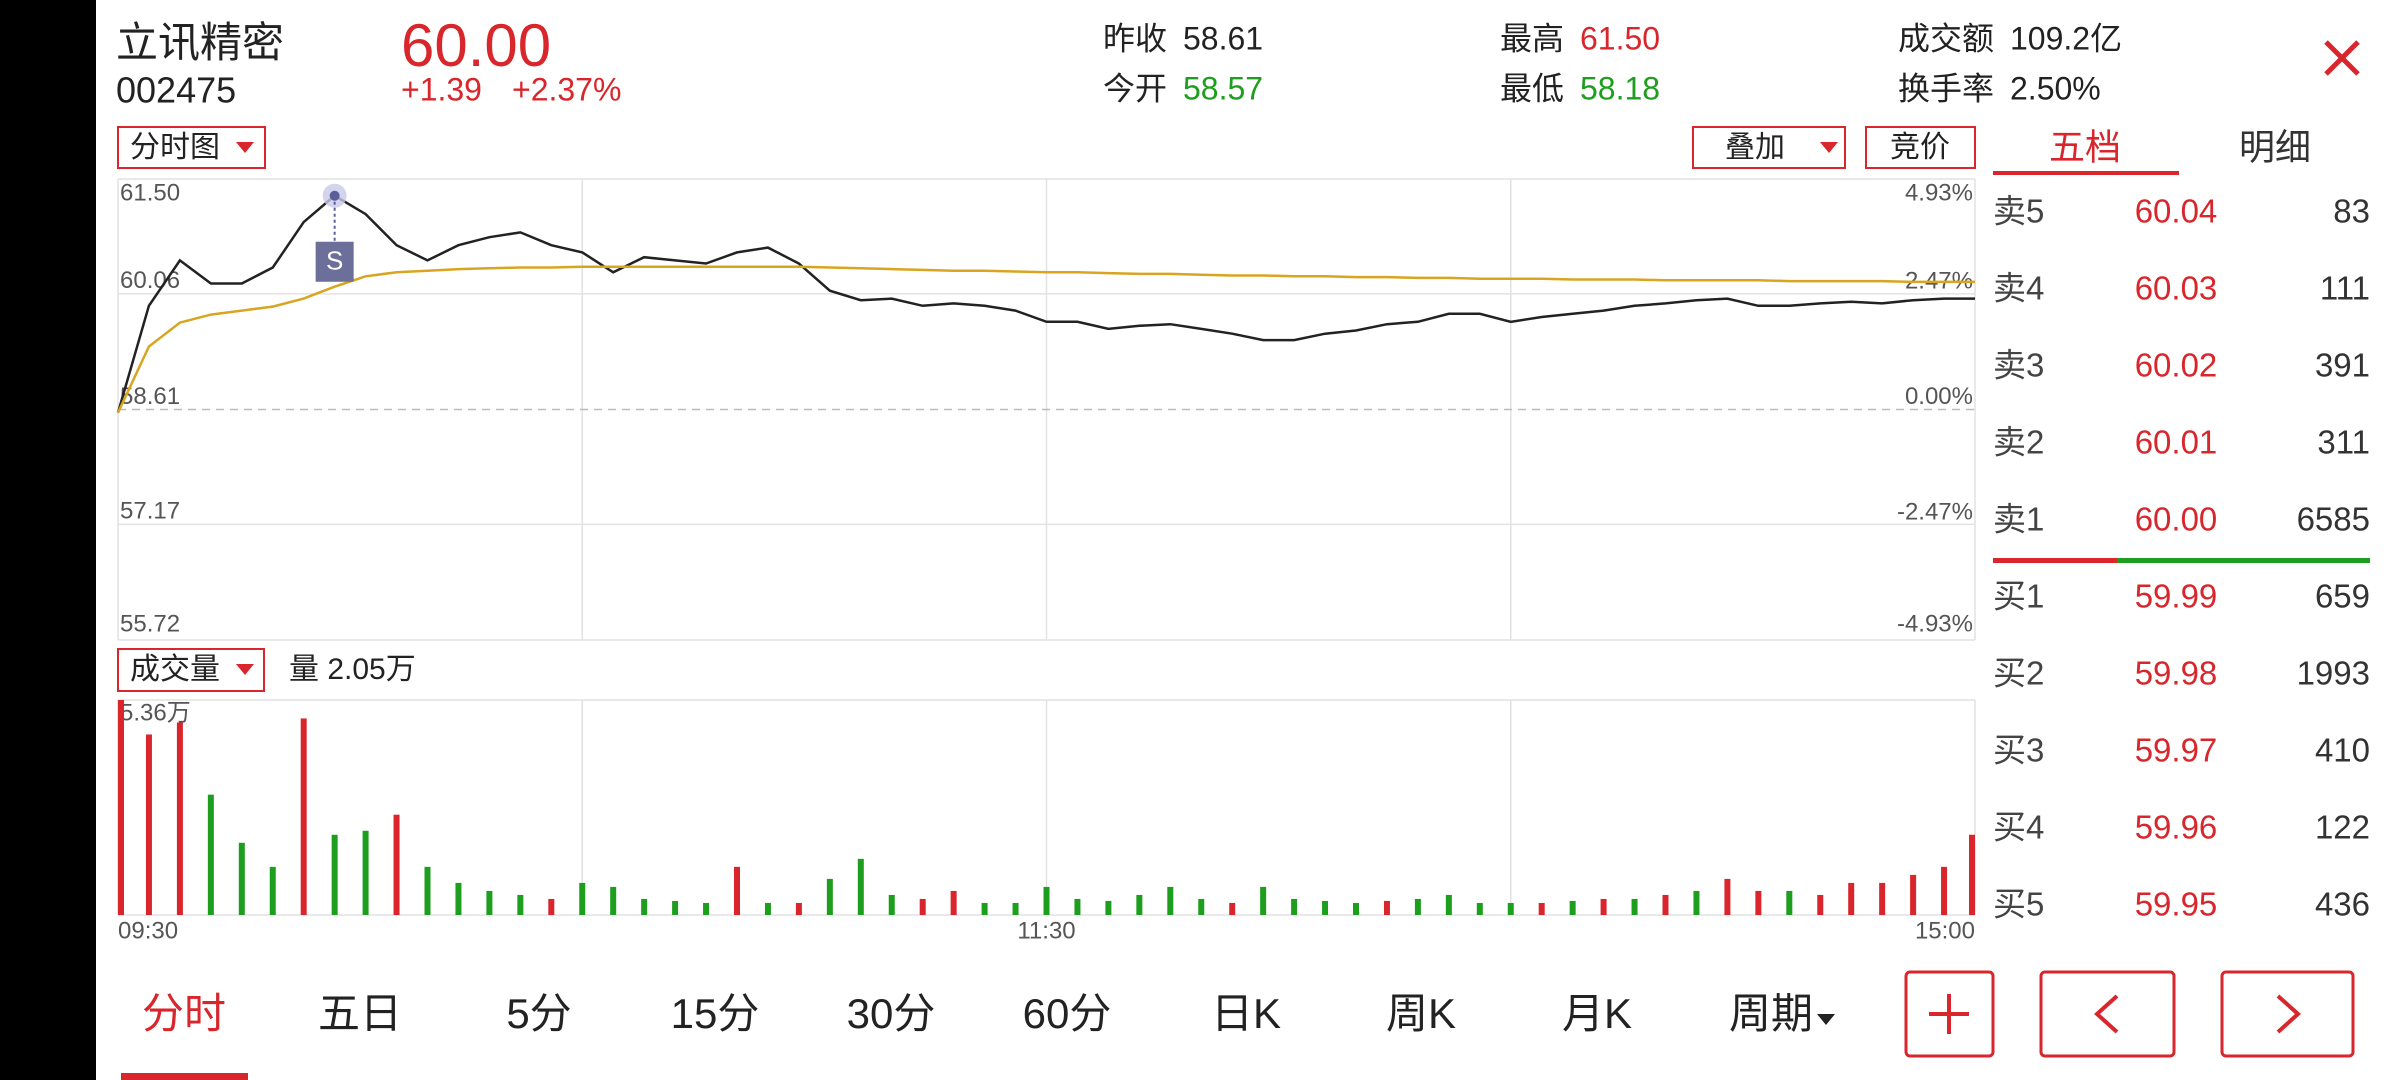 Image resolution: width=2400 pixels, height=1080 pixels. What do you see at coordinates (2333, 673) in the screenshot?
I see `book-volume: 1993` at bounding box center [2333, 673].